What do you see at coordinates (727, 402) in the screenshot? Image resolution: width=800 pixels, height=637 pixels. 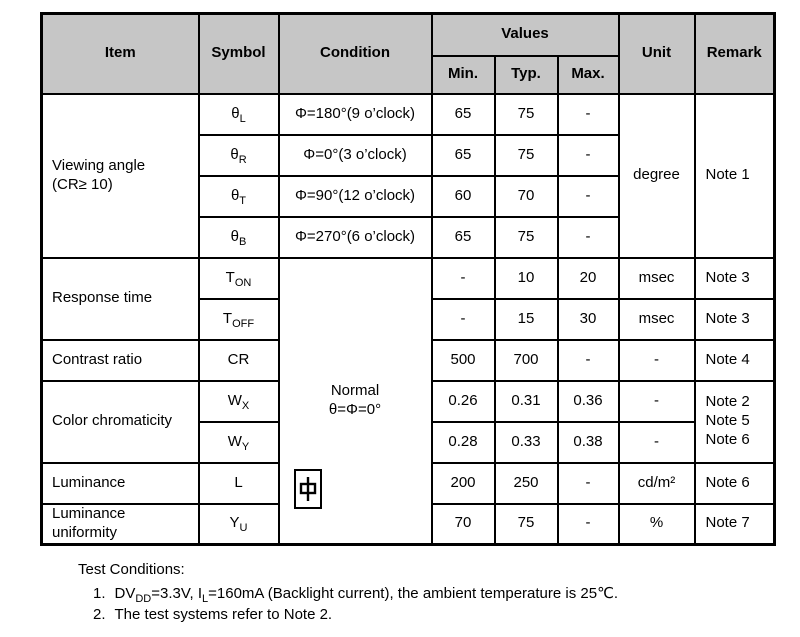 I see `remark-line: Note 2` at bounding box center [727, 402].